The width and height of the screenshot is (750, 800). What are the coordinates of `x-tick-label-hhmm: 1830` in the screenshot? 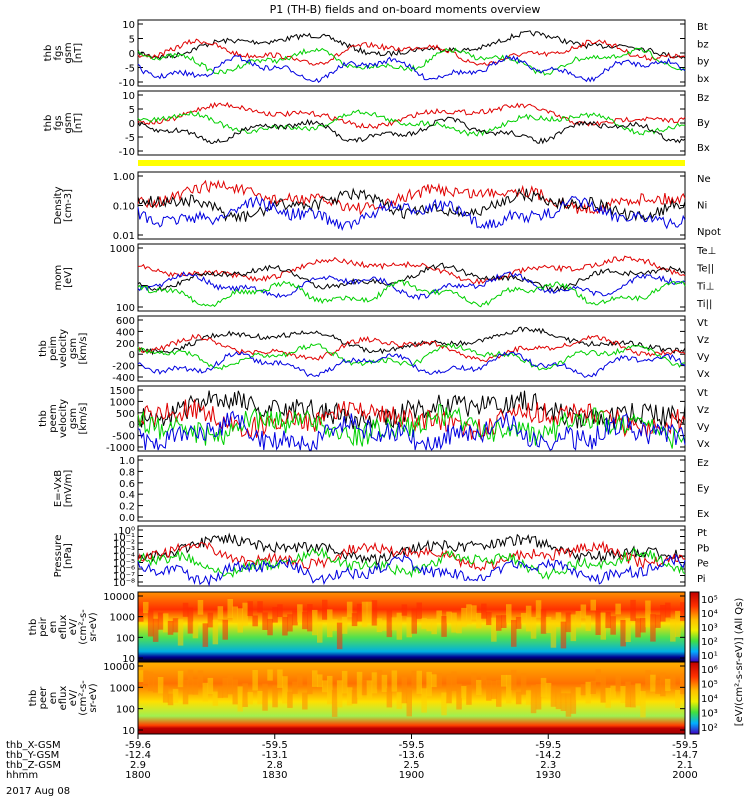 It's located at (274, 775).